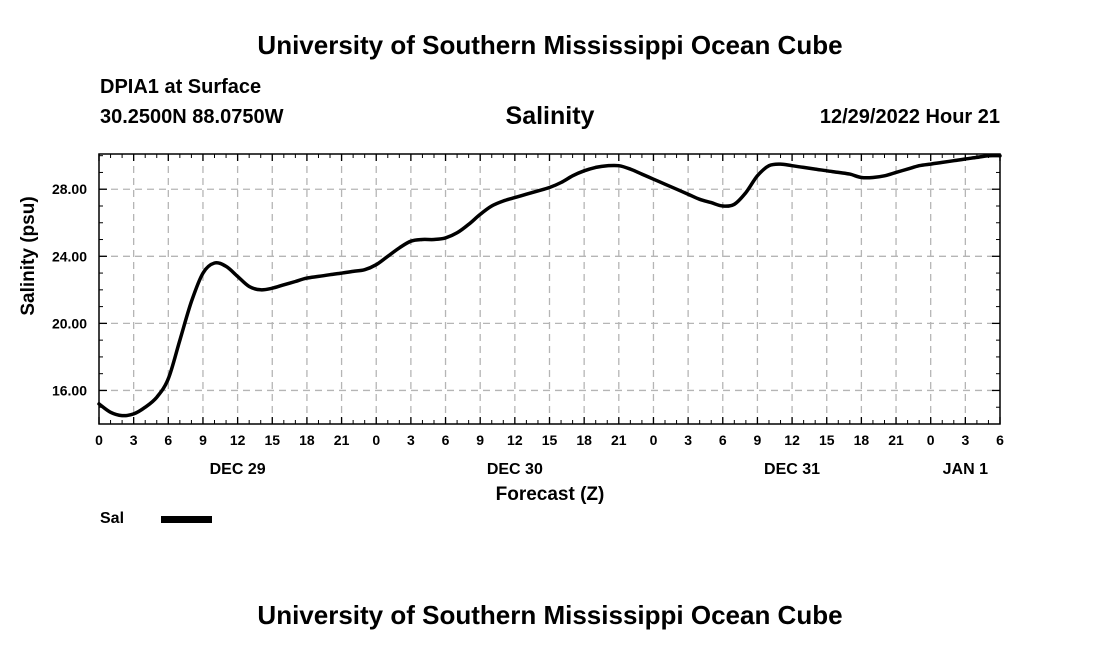  What do you see at coordinates (550, 116) in the screenshot?
I see `chart-title: Salinity` at bounding box center [550, 116].